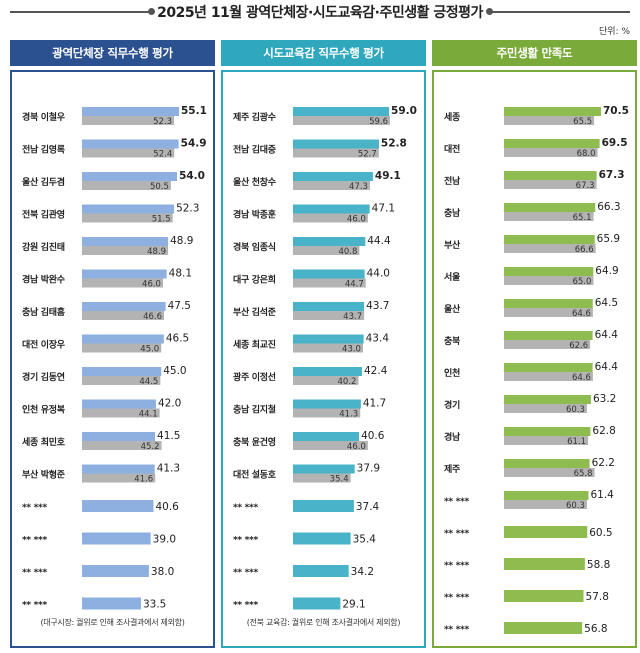  I want to click on title-left-dot, so click(151, 11).